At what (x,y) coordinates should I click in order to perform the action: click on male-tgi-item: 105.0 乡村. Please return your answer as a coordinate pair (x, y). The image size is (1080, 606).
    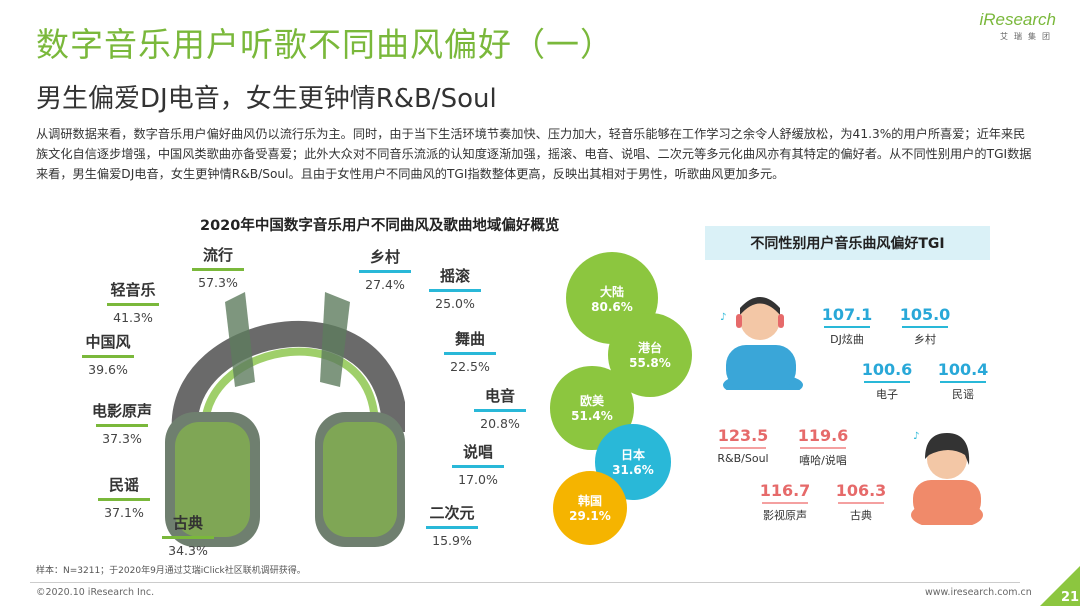
    Looking at the image, I should click on (925, 326).